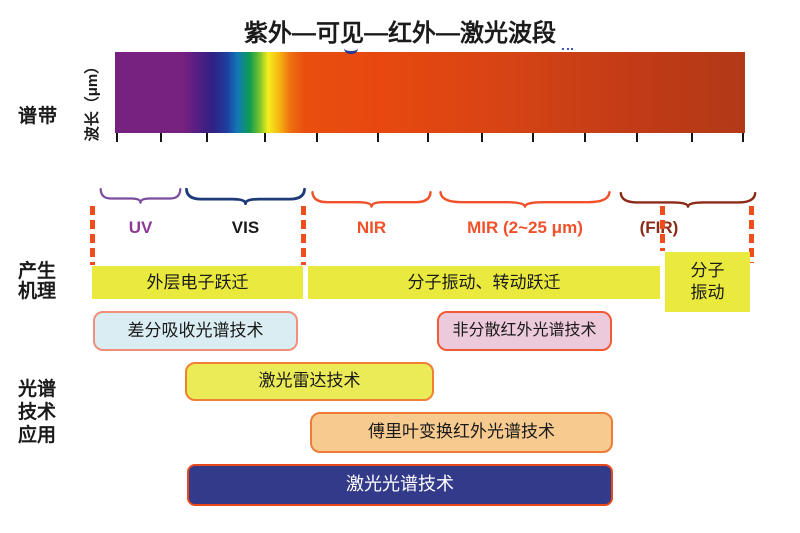 The width and height of the screenshot is (800, 533). I want to click on band-label-vis: VIS, so click(245, 227).